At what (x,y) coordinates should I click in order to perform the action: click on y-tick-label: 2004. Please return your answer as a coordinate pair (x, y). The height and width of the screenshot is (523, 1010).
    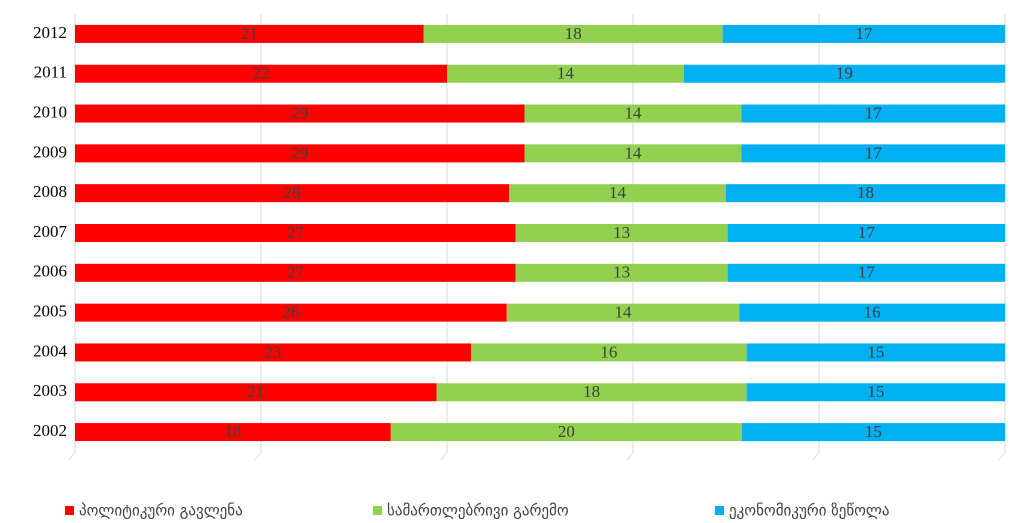
    Looking at the image, I should click on (50, 350).